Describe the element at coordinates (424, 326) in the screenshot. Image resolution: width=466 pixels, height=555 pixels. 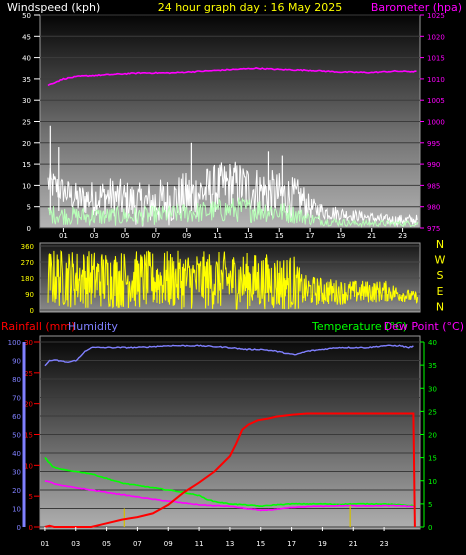
I see `dewpoint-axis-label: Dew Point (°C)` at that location.